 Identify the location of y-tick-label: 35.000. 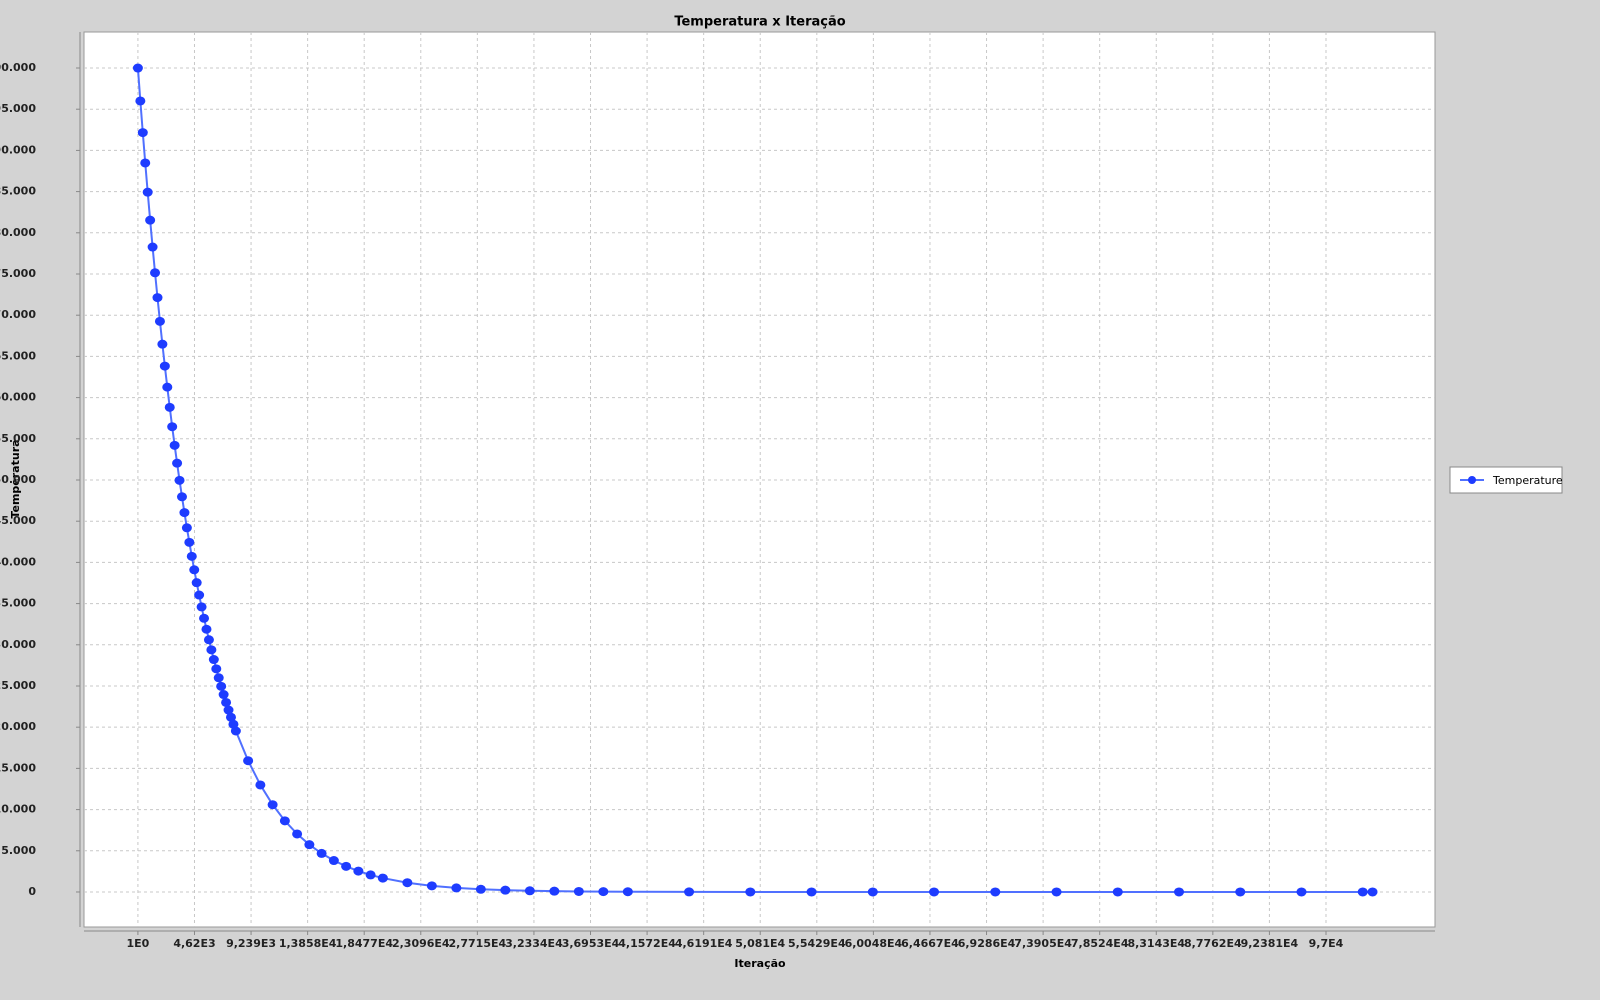
(18, 603).